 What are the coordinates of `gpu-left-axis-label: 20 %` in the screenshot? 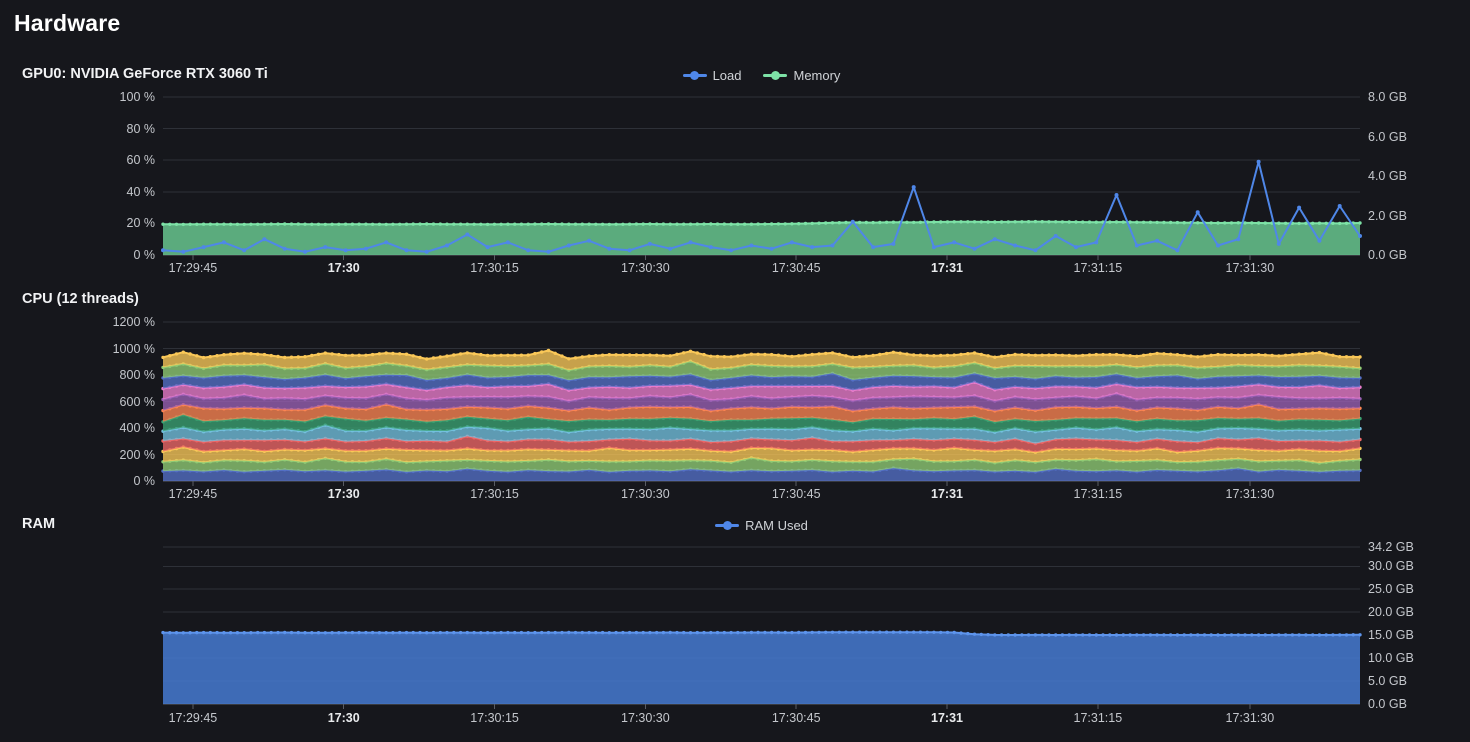 It's located at (141, 223).